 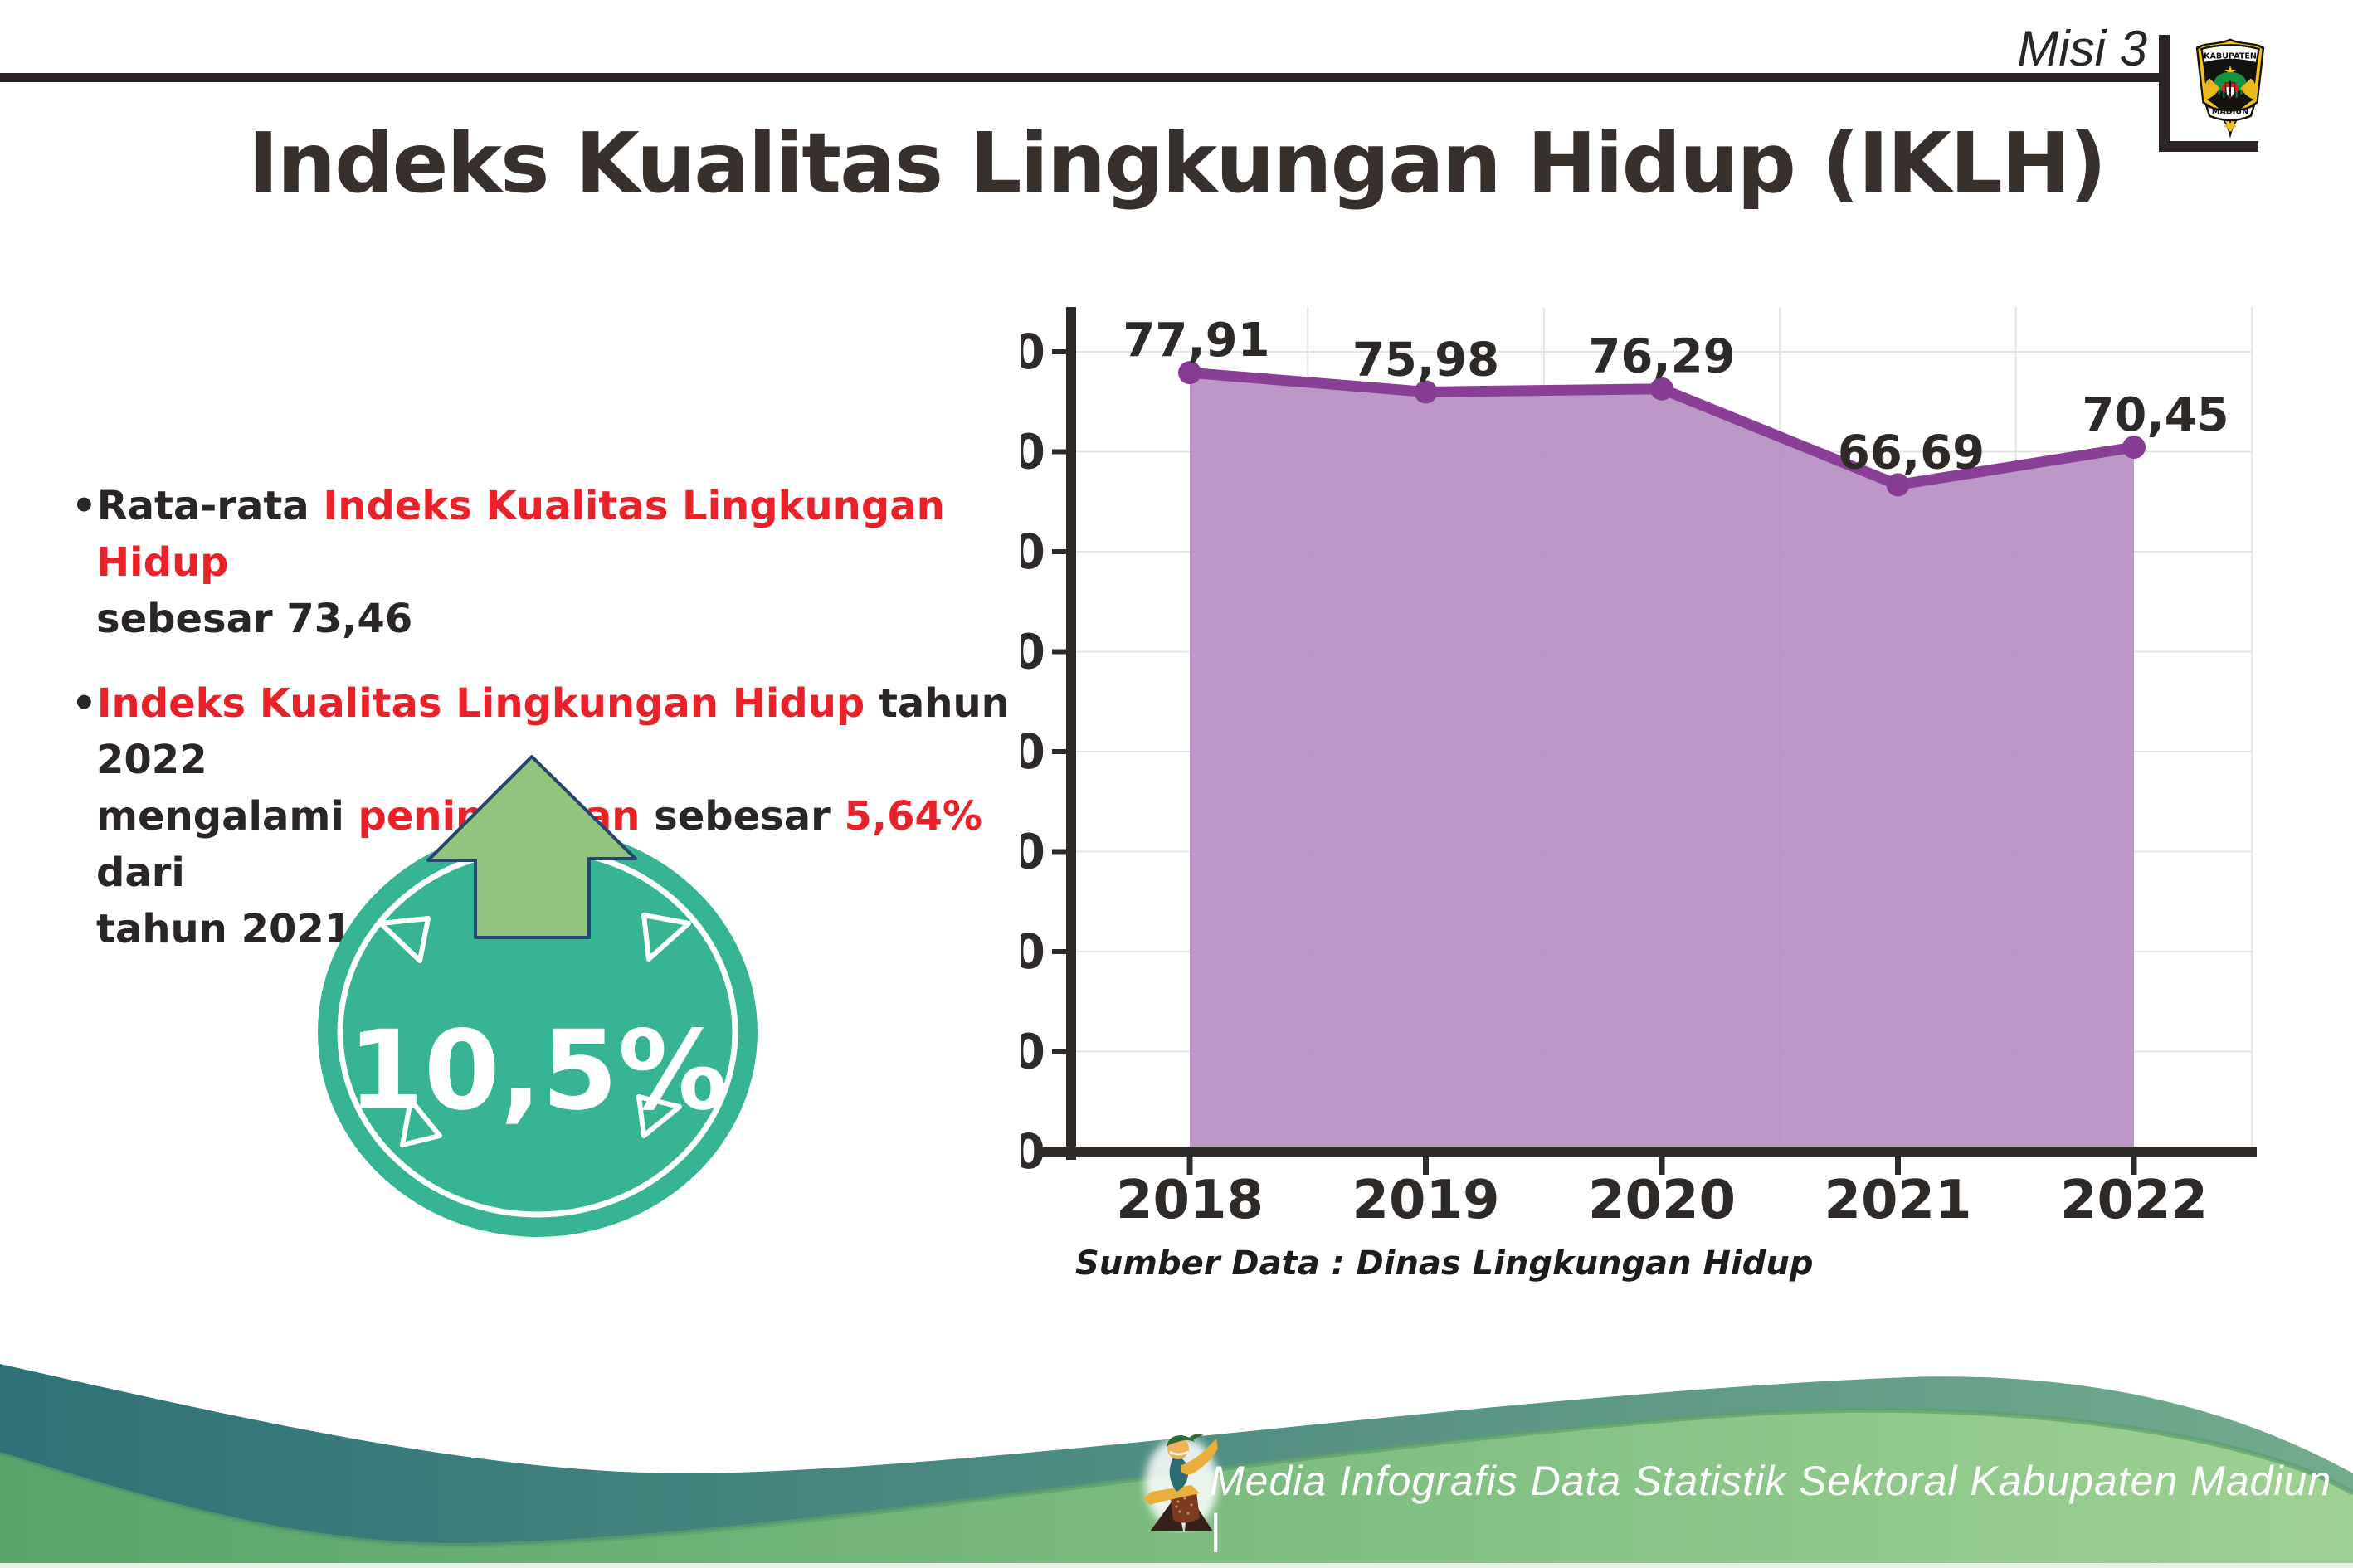 I want to click on x-axis-tick-label: 2022, so click(x=2134, y=1200).